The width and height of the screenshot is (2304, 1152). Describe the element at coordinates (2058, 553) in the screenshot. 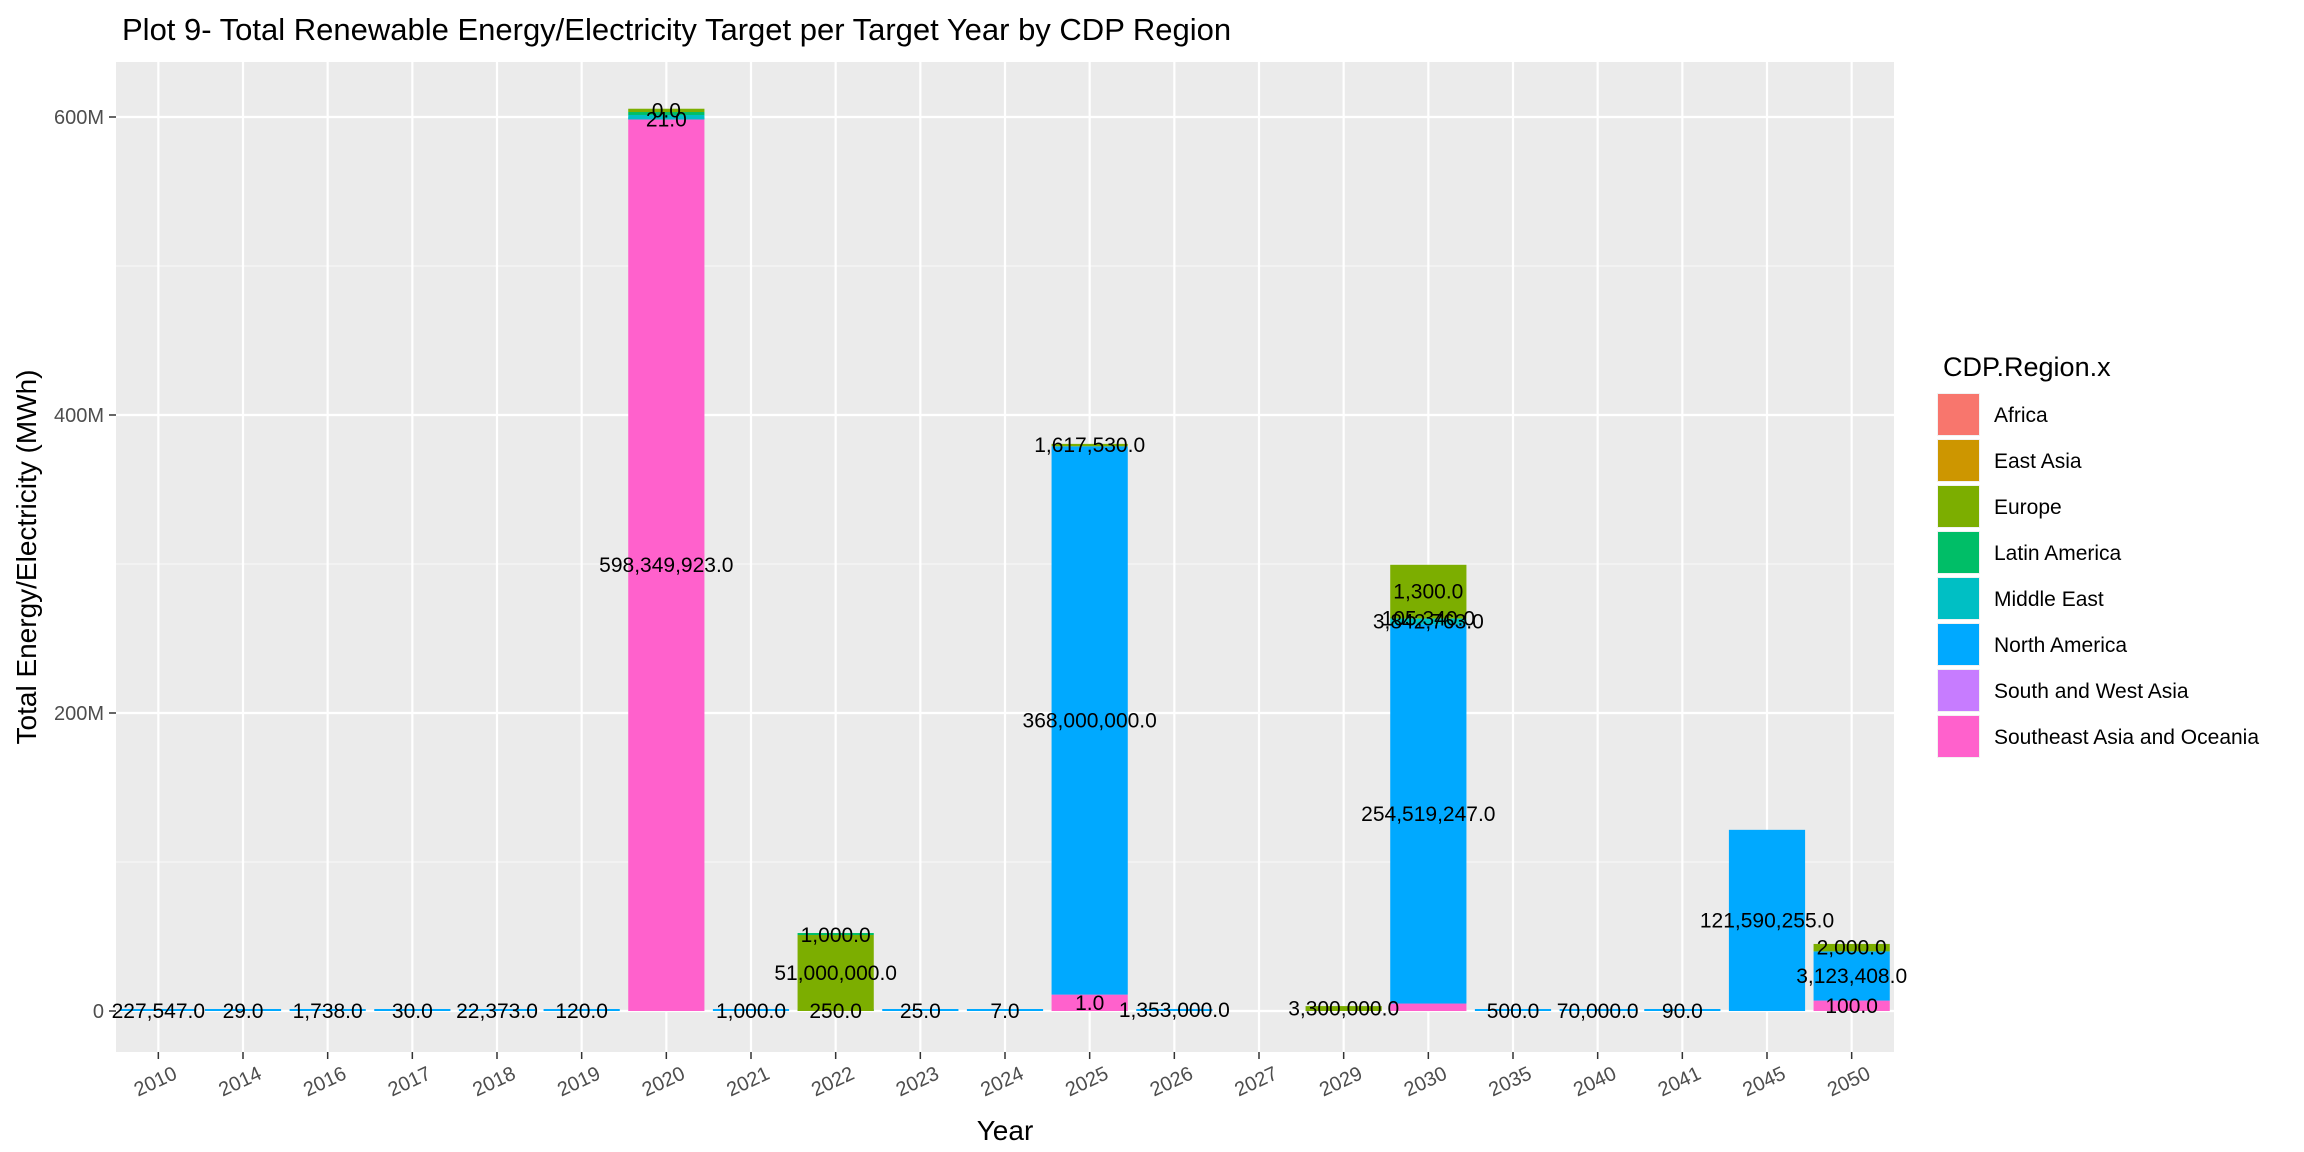

I see `legend-label: Latin America` at that location.